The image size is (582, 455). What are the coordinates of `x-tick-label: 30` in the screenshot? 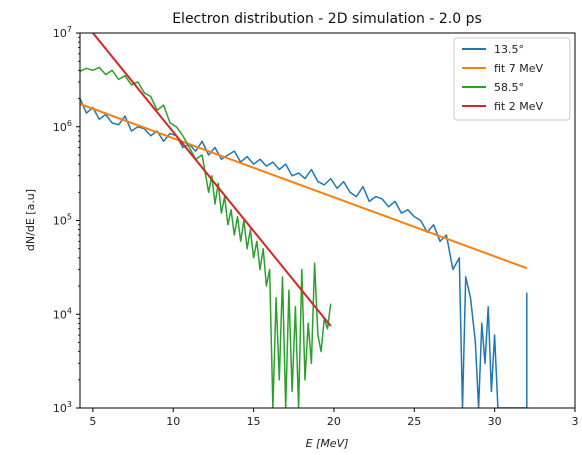 It's located at (495, 421).